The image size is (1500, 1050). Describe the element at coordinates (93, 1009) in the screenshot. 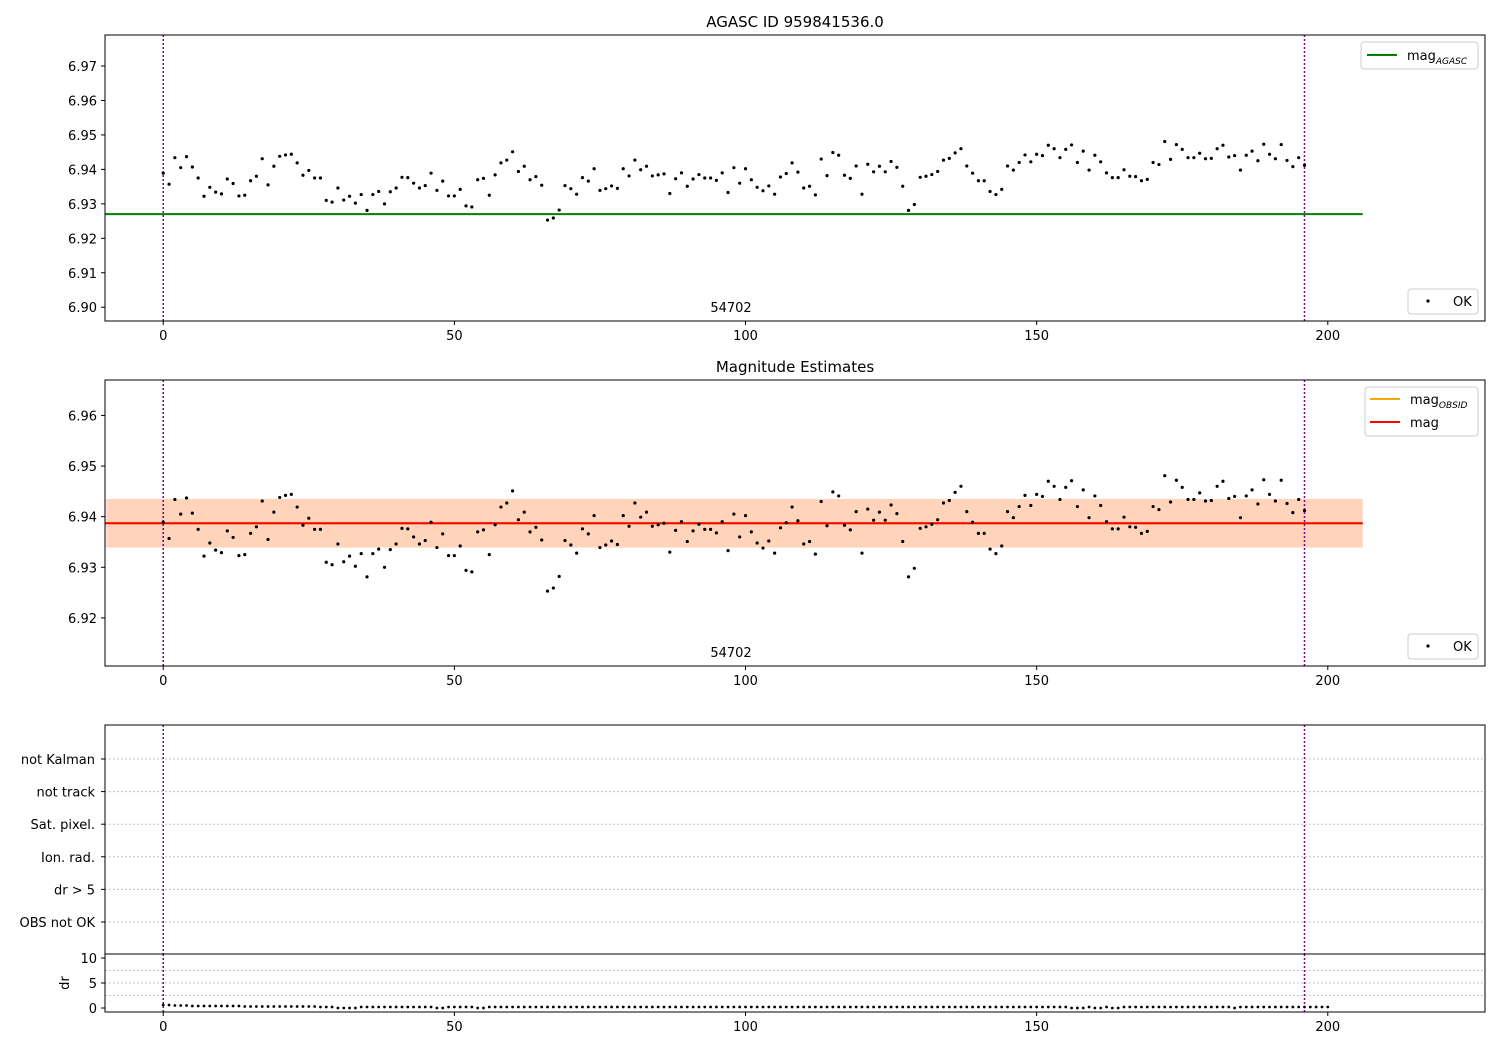

I see `dr-ytick-label: 0` at that location.